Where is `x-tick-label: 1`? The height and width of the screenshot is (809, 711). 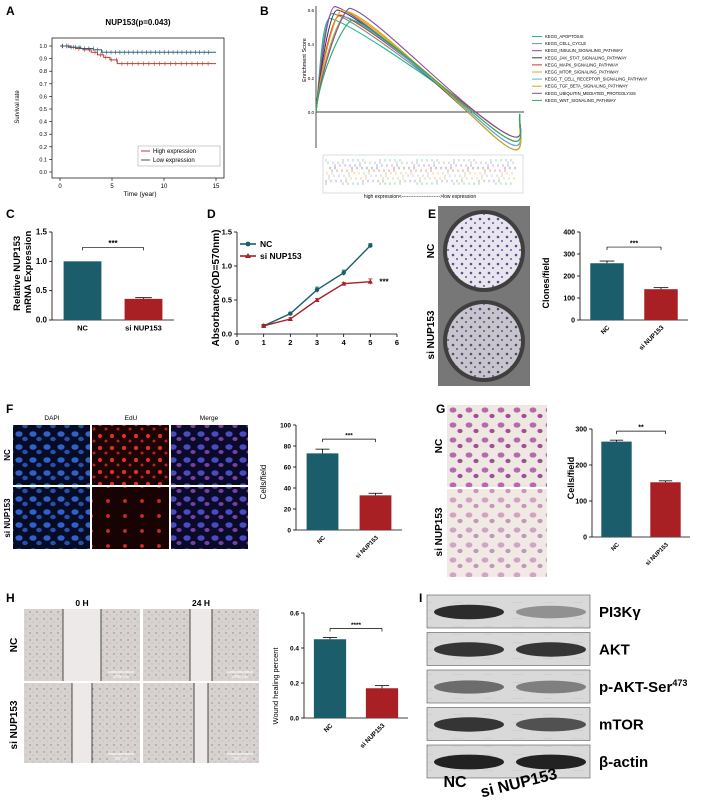
x-tick-label: 1 is located at coordinates (264, 342).